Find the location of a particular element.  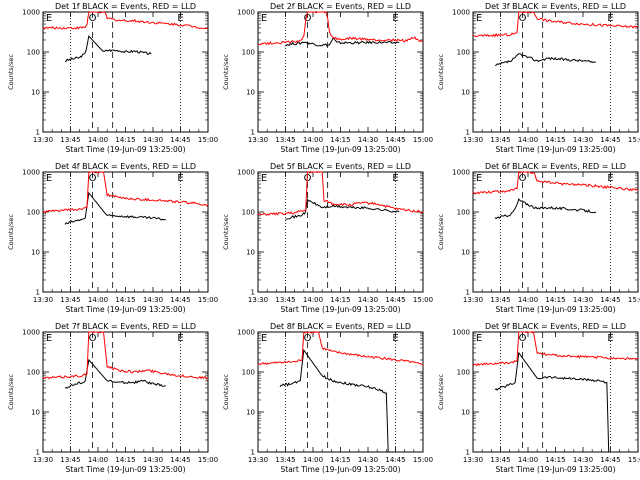

chart-title: Det 4f BLACK = Events, RED = LLD is located at coordinates (125, 166).